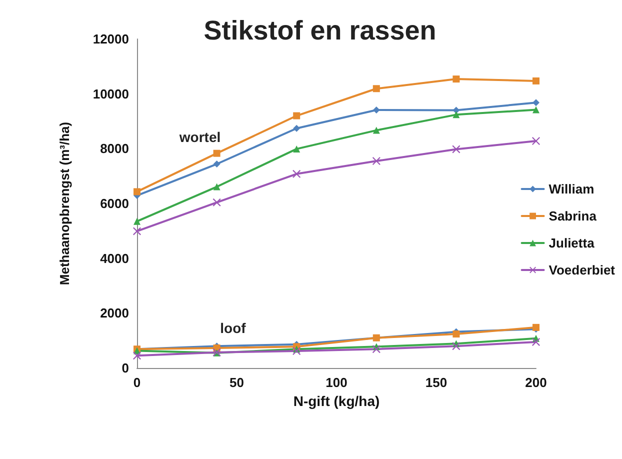  I want to click on x-tick-label: 0, so click(137, 382).